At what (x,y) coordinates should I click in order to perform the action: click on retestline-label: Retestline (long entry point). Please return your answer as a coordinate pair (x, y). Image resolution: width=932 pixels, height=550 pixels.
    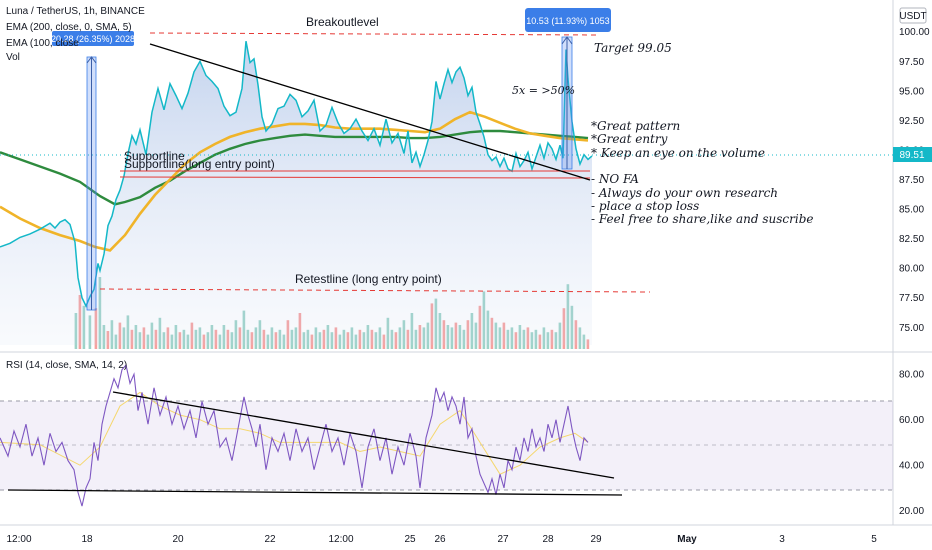
    Looking at the image, I should click on (368, 279).